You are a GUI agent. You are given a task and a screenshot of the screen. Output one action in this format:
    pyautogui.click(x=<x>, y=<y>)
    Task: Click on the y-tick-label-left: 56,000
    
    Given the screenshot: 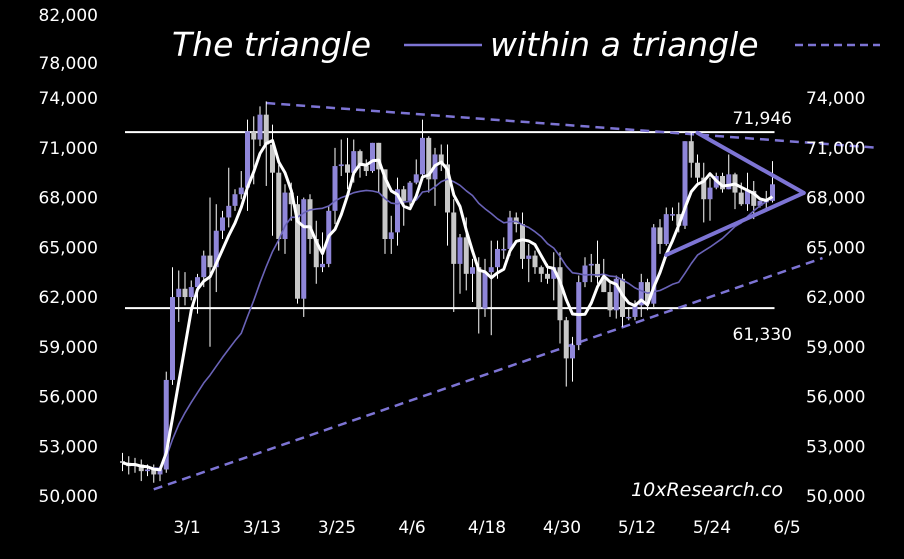 What is the action you would take?
    pyautogui.click(x=68, y=398)
    